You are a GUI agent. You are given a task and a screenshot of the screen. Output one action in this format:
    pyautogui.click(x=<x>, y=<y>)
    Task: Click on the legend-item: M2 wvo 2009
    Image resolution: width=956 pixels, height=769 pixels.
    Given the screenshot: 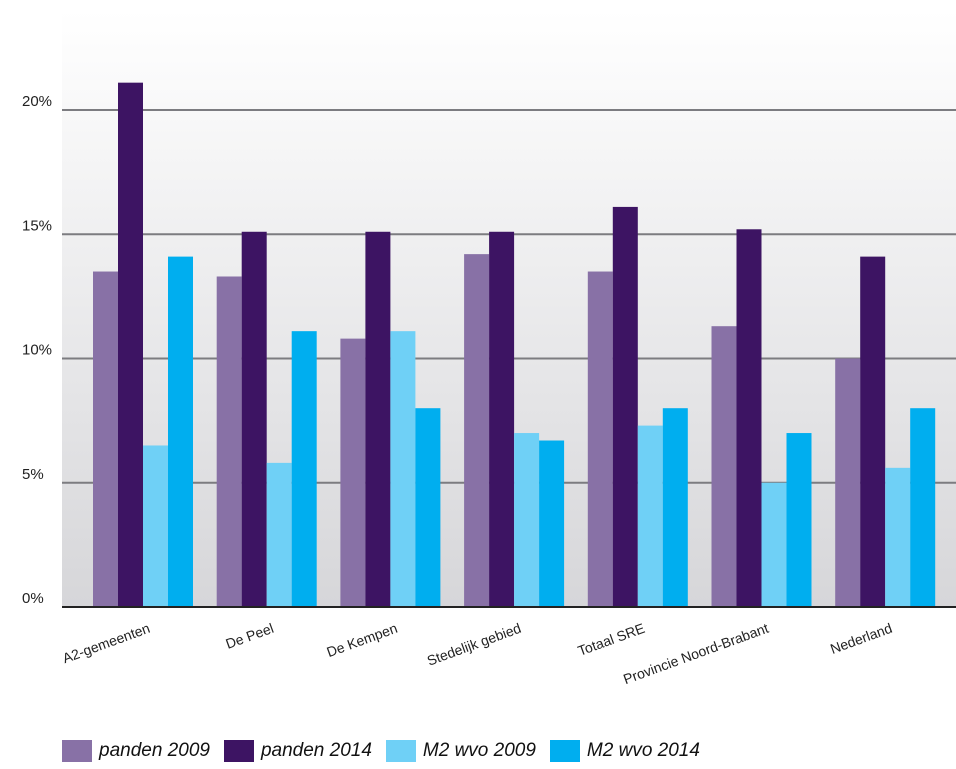 What is the action you would take?
    pyautogui.click(x=460, y=751)
    